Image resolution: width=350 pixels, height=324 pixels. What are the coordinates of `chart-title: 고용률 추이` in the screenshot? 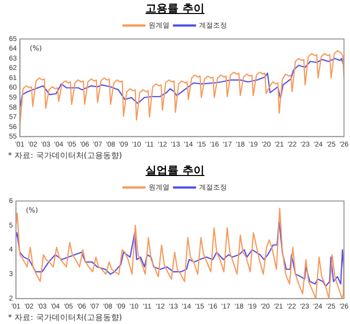 It's located at (175, 9).